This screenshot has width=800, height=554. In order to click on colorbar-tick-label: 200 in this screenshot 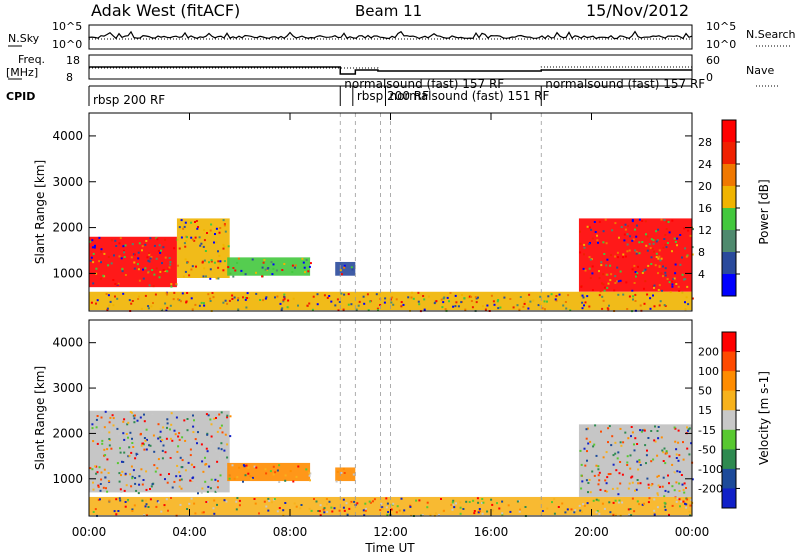, I will do `click(708, 352)`.